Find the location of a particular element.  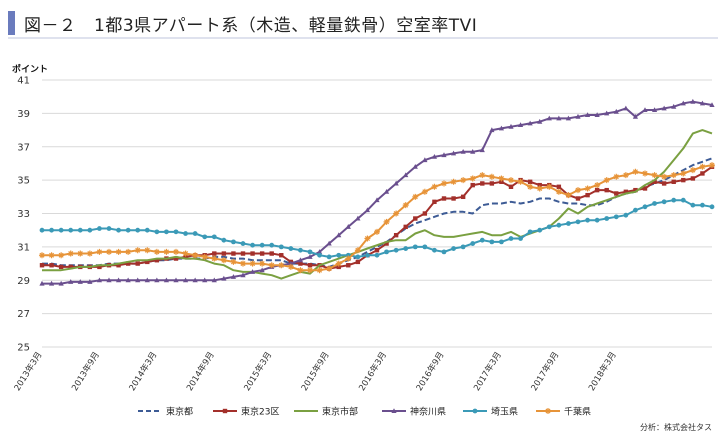

y-tick-label: 37 is located at coordinates (23, 147).